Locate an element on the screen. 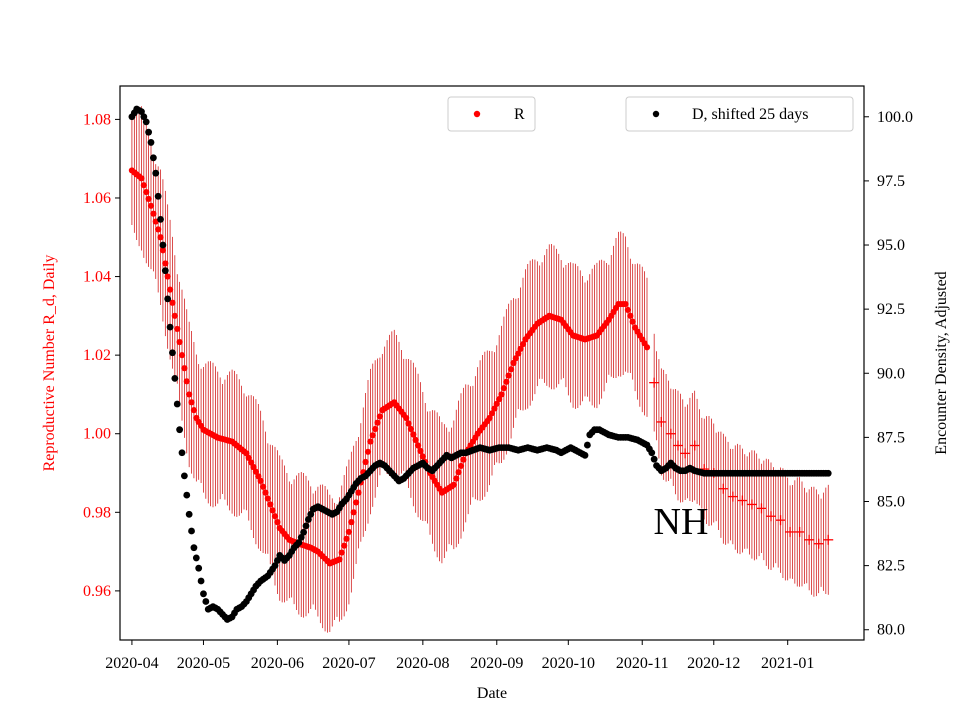 This screenshot has width=960, height=720. legend-r-marker is located at coordinates (477, 114).